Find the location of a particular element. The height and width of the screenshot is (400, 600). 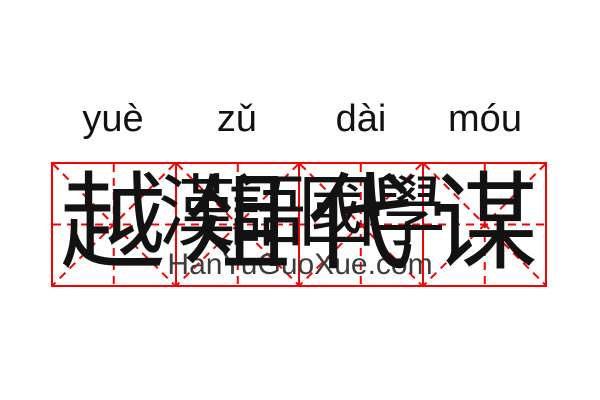

watermark-hanzi: 學 is located at coordinates (407, 212).